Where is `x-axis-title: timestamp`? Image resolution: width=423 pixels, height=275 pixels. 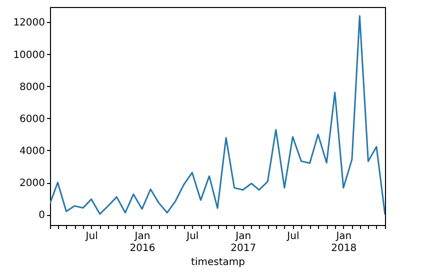 x-axis-title: timestamp is located at coordinates (218, 262).